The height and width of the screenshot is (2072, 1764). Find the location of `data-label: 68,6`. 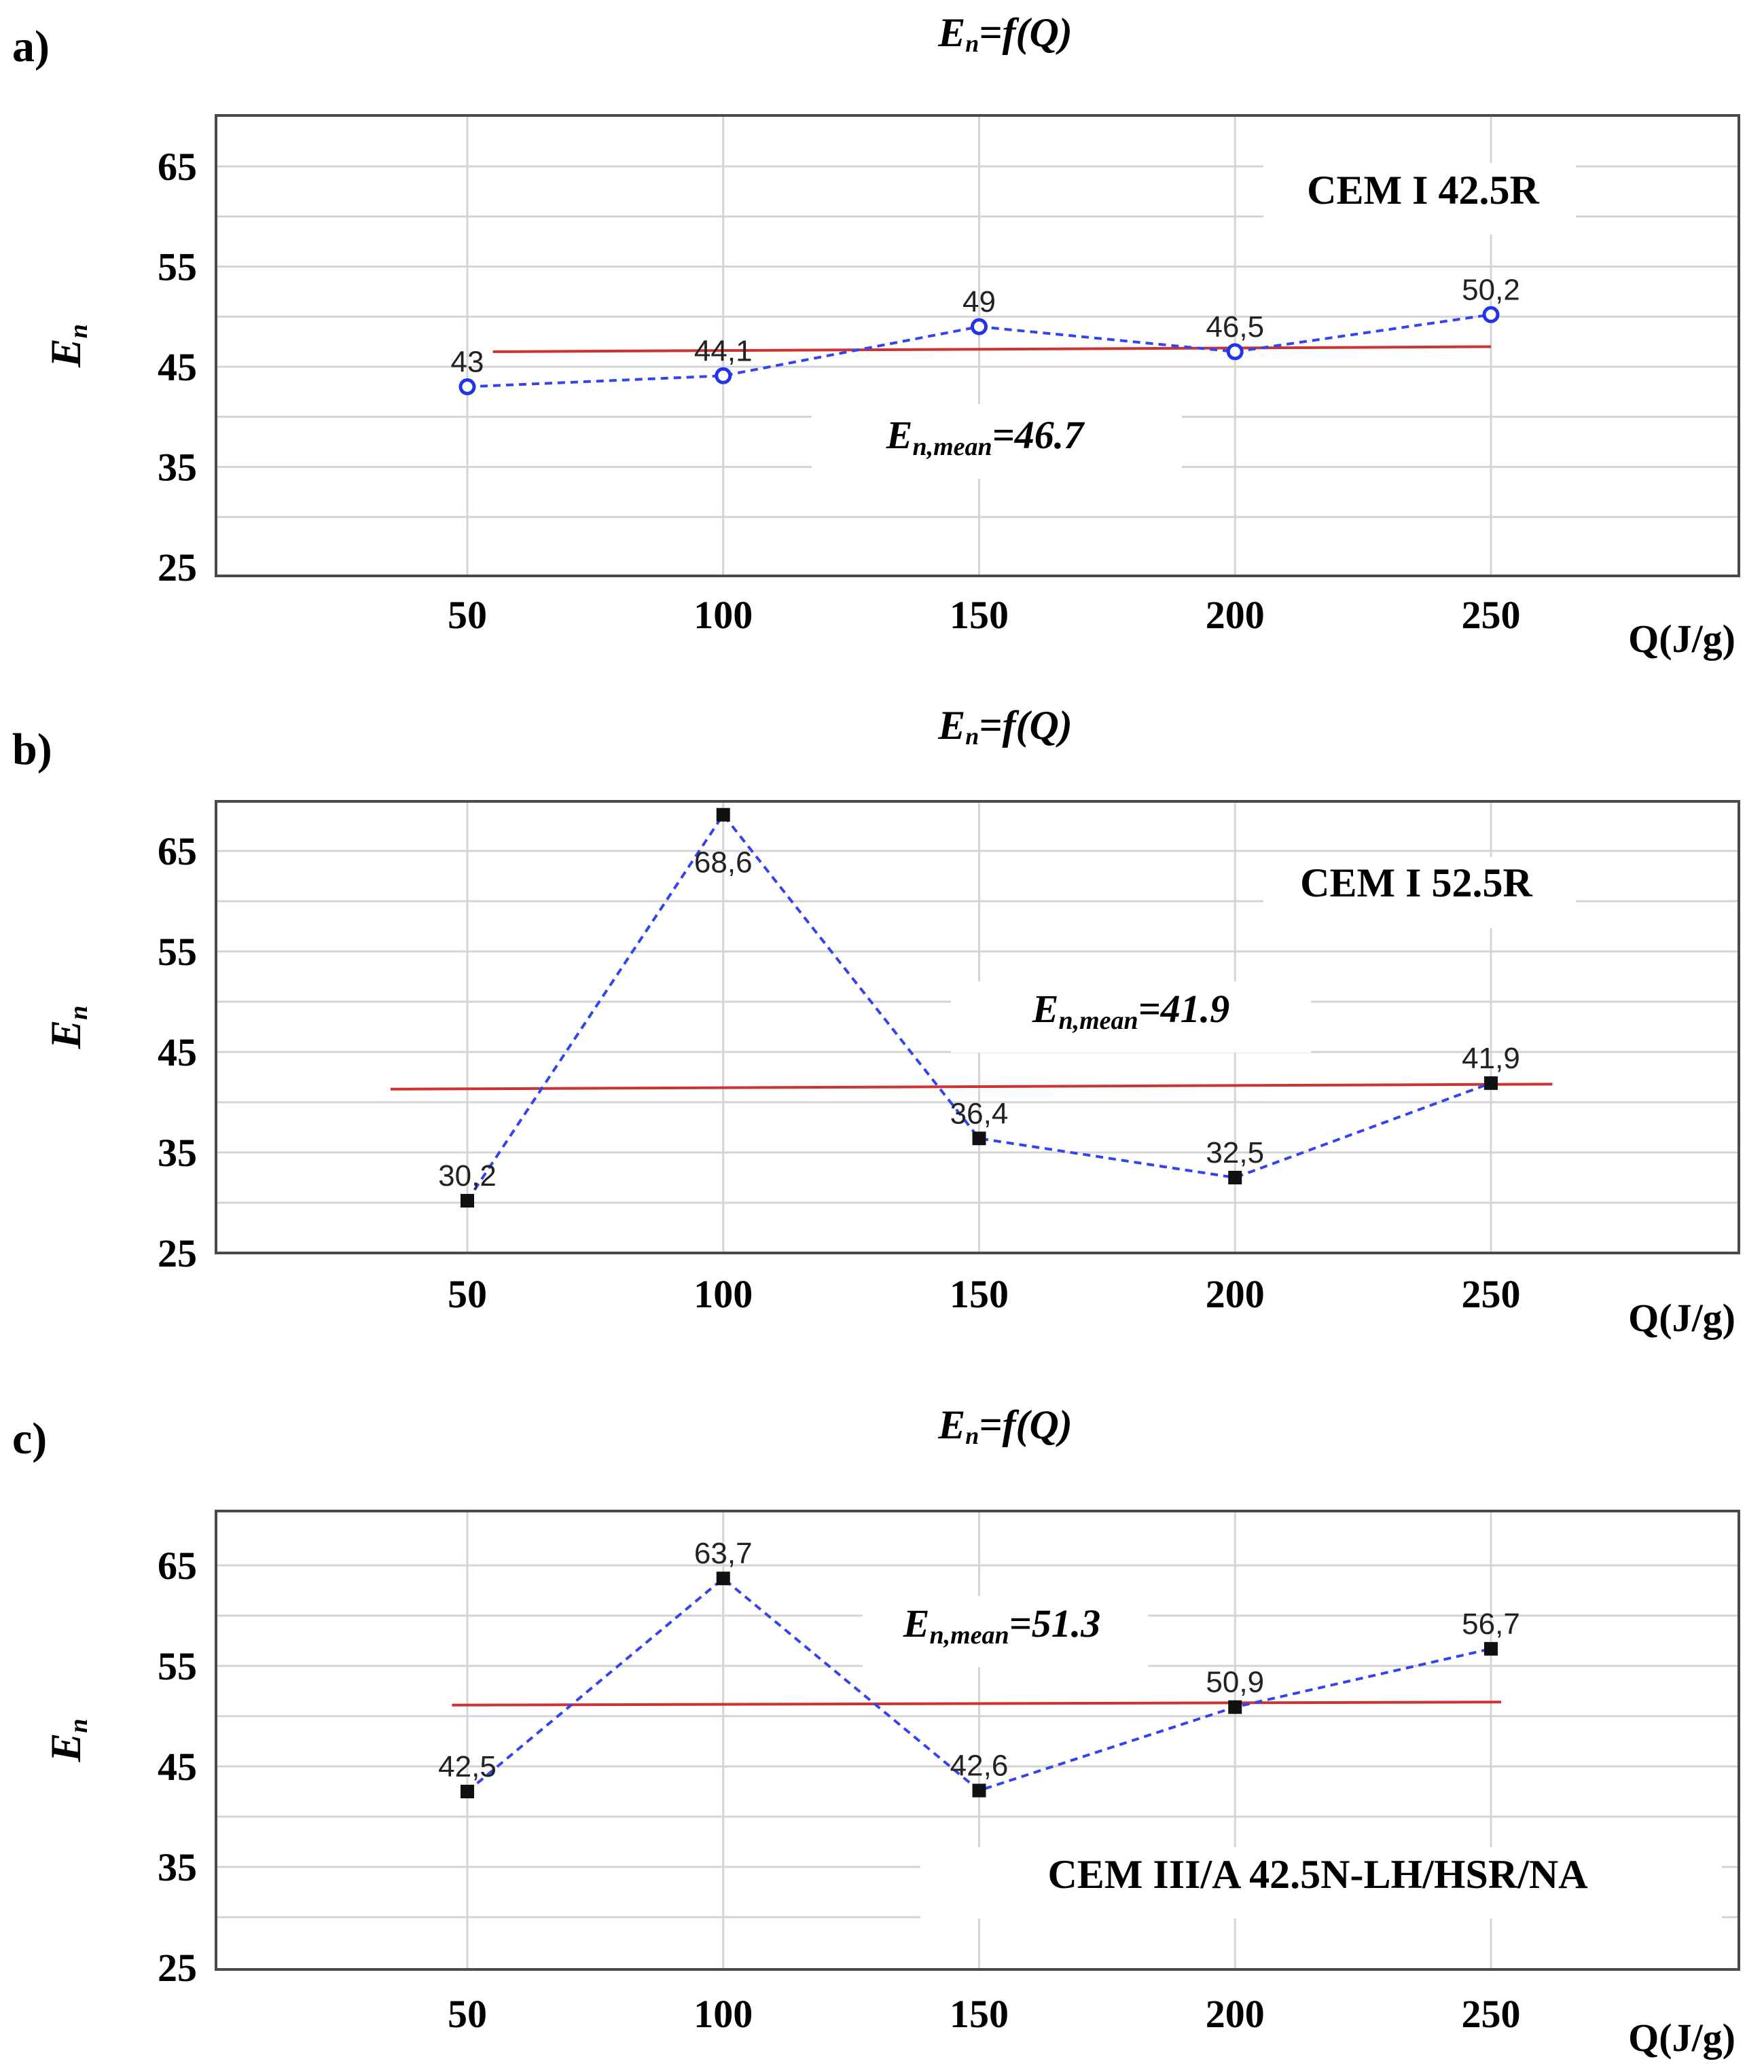

data-label: 68,6 is located at coordinates (723, 862).